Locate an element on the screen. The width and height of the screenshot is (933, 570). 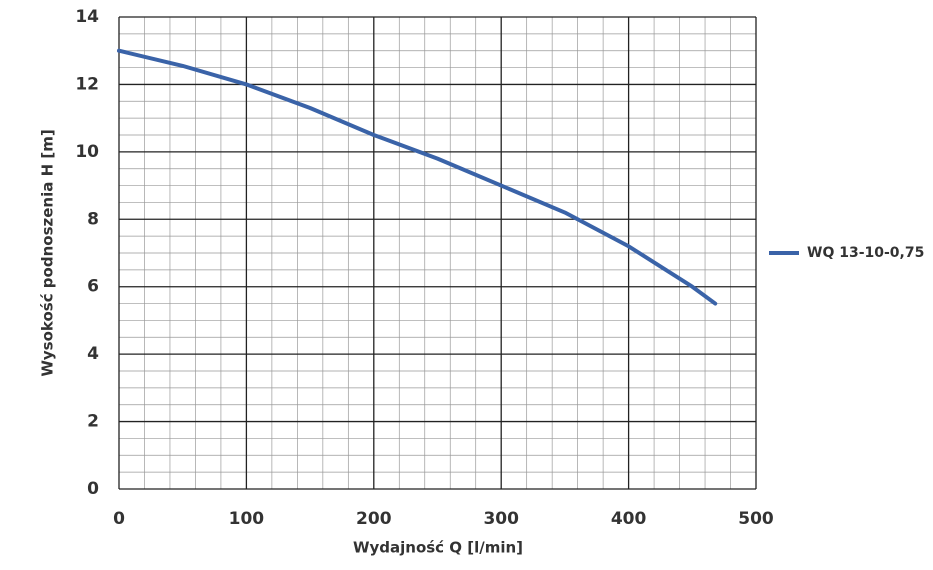
y-tick-label: 4 is located at coordinates (93, 354).